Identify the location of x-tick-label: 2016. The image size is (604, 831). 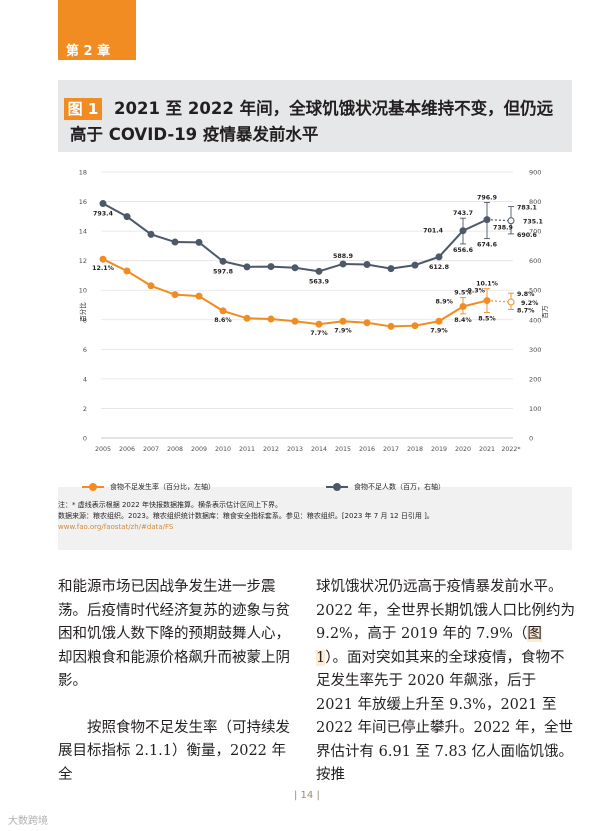
(367, 449).